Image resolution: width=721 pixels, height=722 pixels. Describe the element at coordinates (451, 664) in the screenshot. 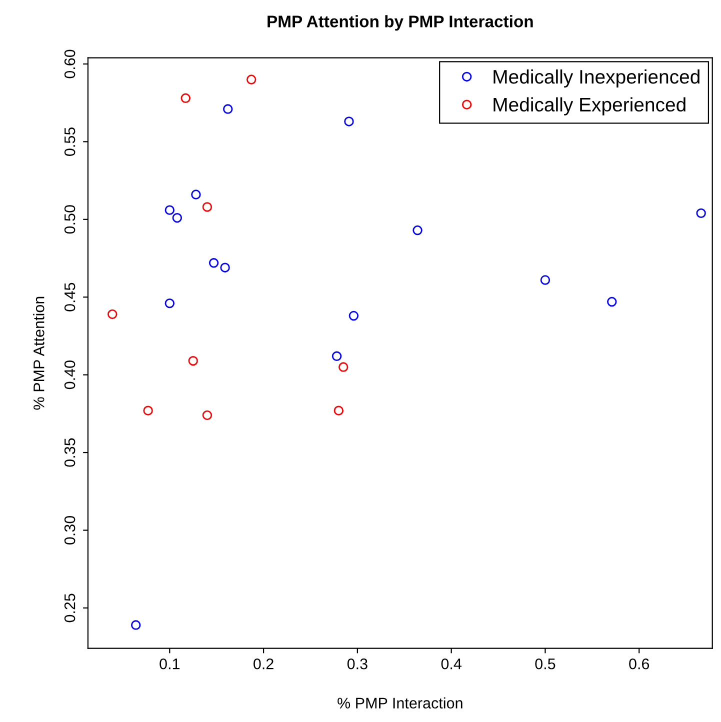

I see `x-tick-label: 0.4` at that location.